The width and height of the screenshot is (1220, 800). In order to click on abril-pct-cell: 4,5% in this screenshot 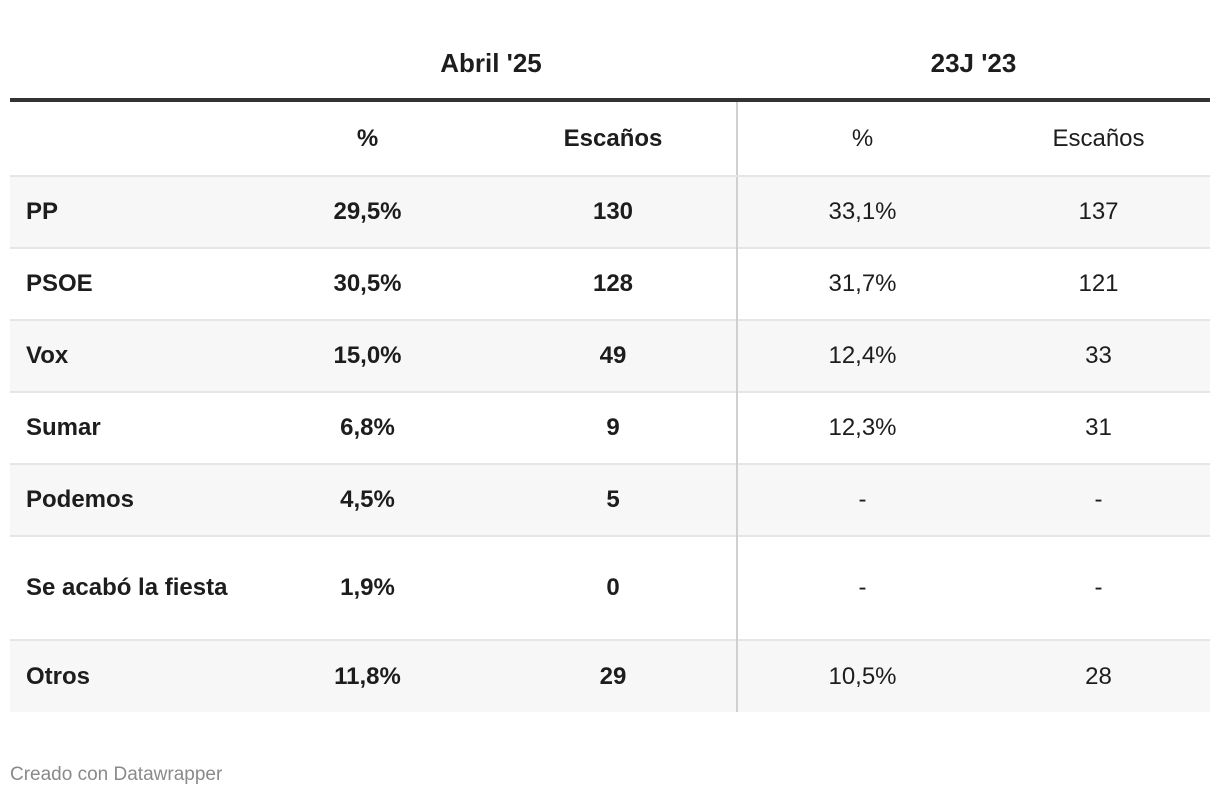, I will do `click(367, 499)`.